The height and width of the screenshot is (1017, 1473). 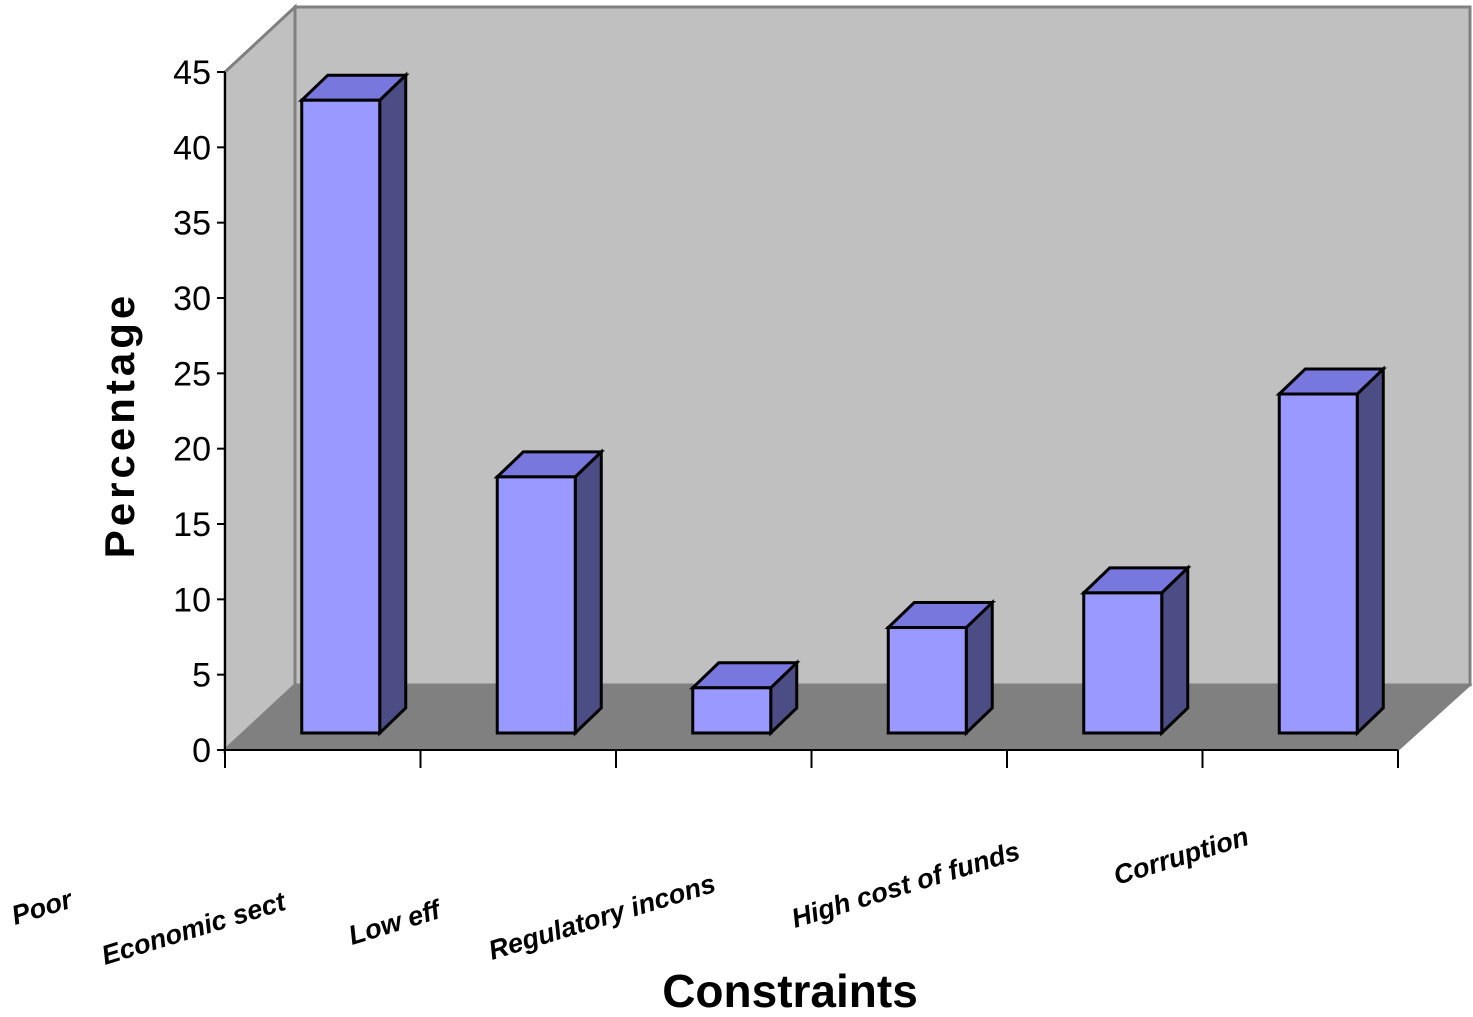 I want to click on x-category-label: Low eff, so click(x=396, y=922).